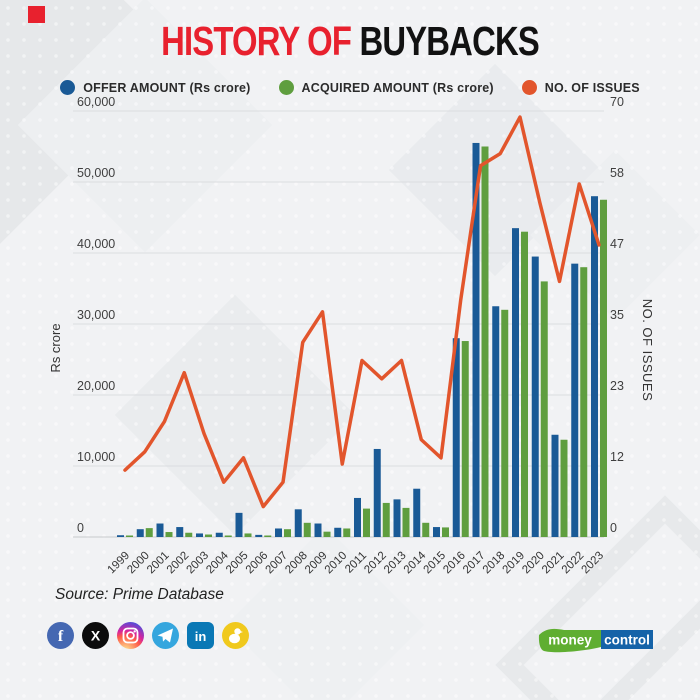 This screenshot has width=700, height=700. Describe the element at coordinates (617, 173) in the screenshot. I see `right-axis-tick: 58` at that location.